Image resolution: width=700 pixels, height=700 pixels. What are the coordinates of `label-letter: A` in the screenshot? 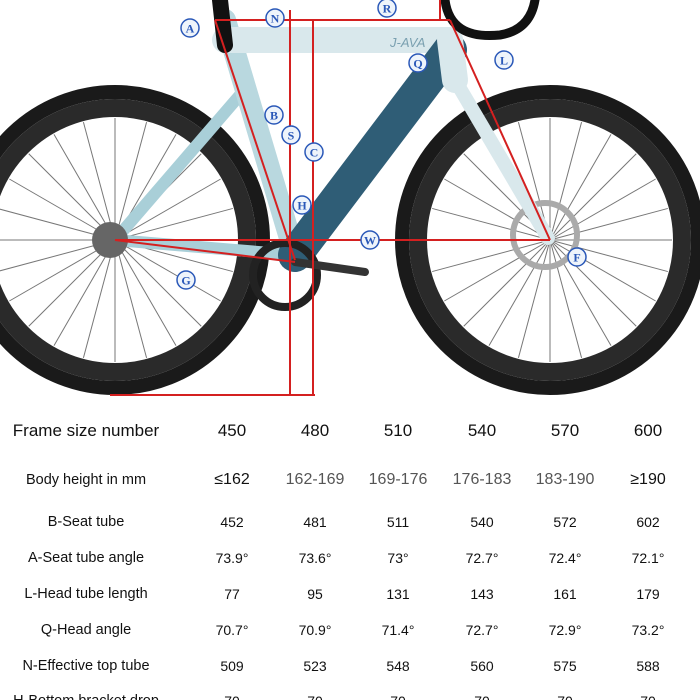 It's located at (190, 29).